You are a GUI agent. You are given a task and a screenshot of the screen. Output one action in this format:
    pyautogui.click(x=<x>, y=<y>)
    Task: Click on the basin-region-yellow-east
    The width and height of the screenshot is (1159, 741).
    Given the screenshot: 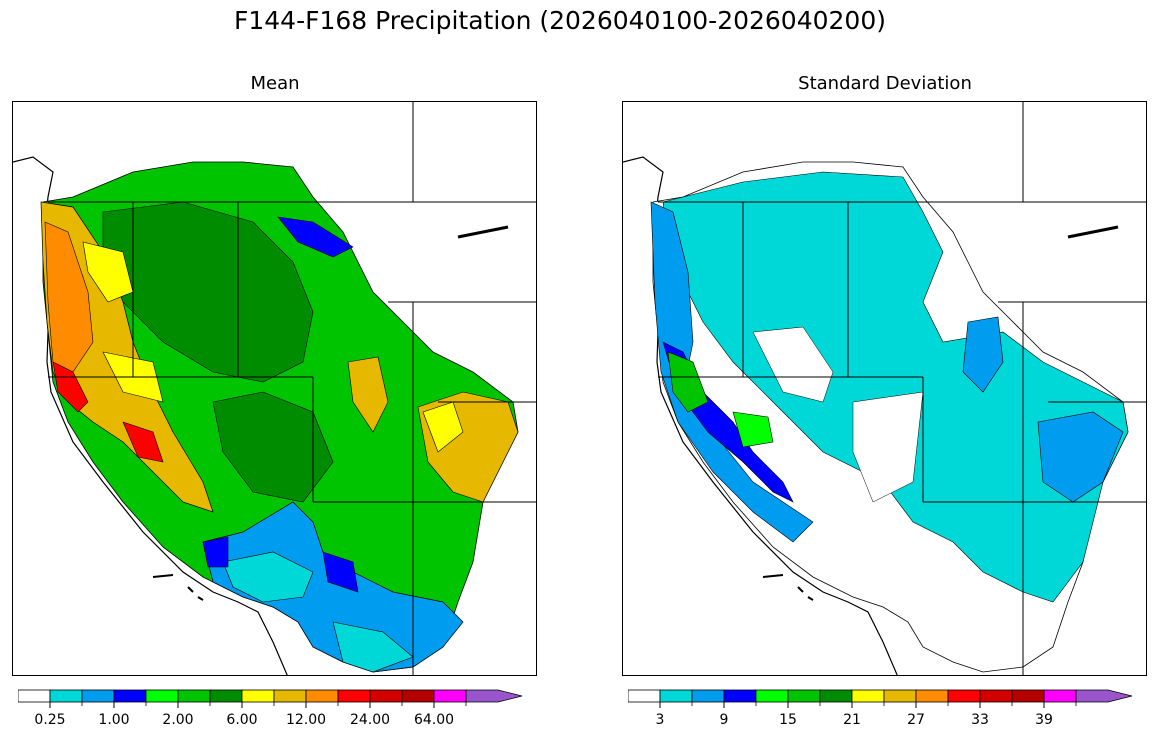 What is the action you would take?
    pyautogui.click(x=443, y=427)
    